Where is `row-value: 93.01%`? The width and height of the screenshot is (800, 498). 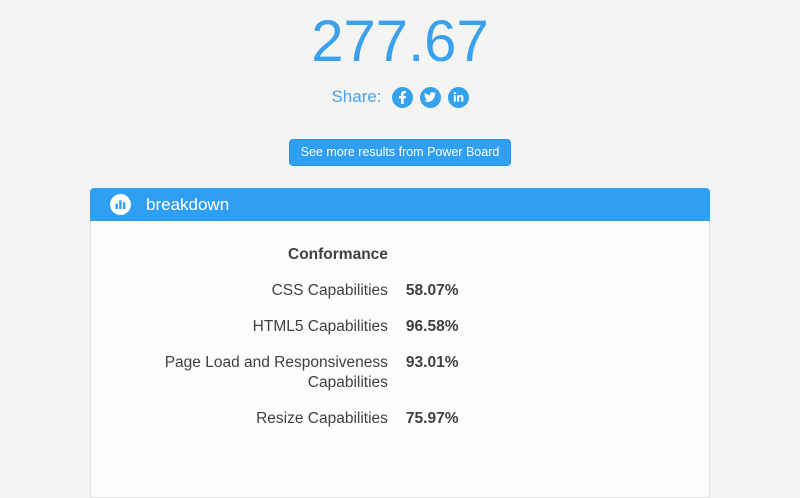 row-value: 93.01% is located at coordinates (432, 363).